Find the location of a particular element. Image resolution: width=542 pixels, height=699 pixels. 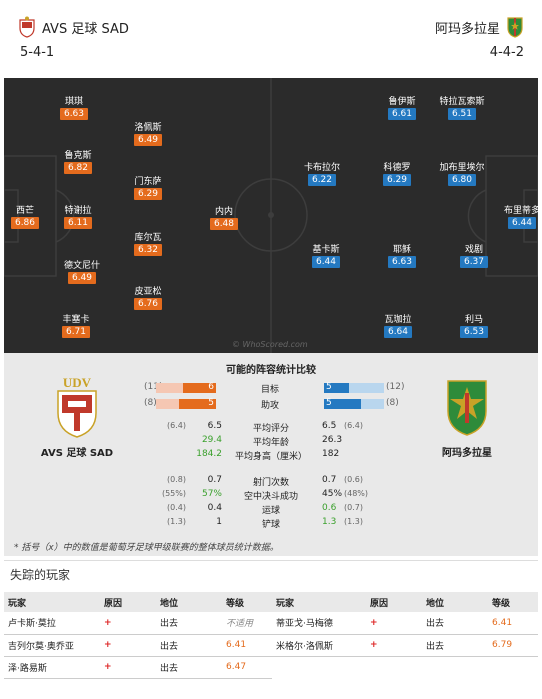

player-rating: 6.86 is located at coordinates (25, 223).